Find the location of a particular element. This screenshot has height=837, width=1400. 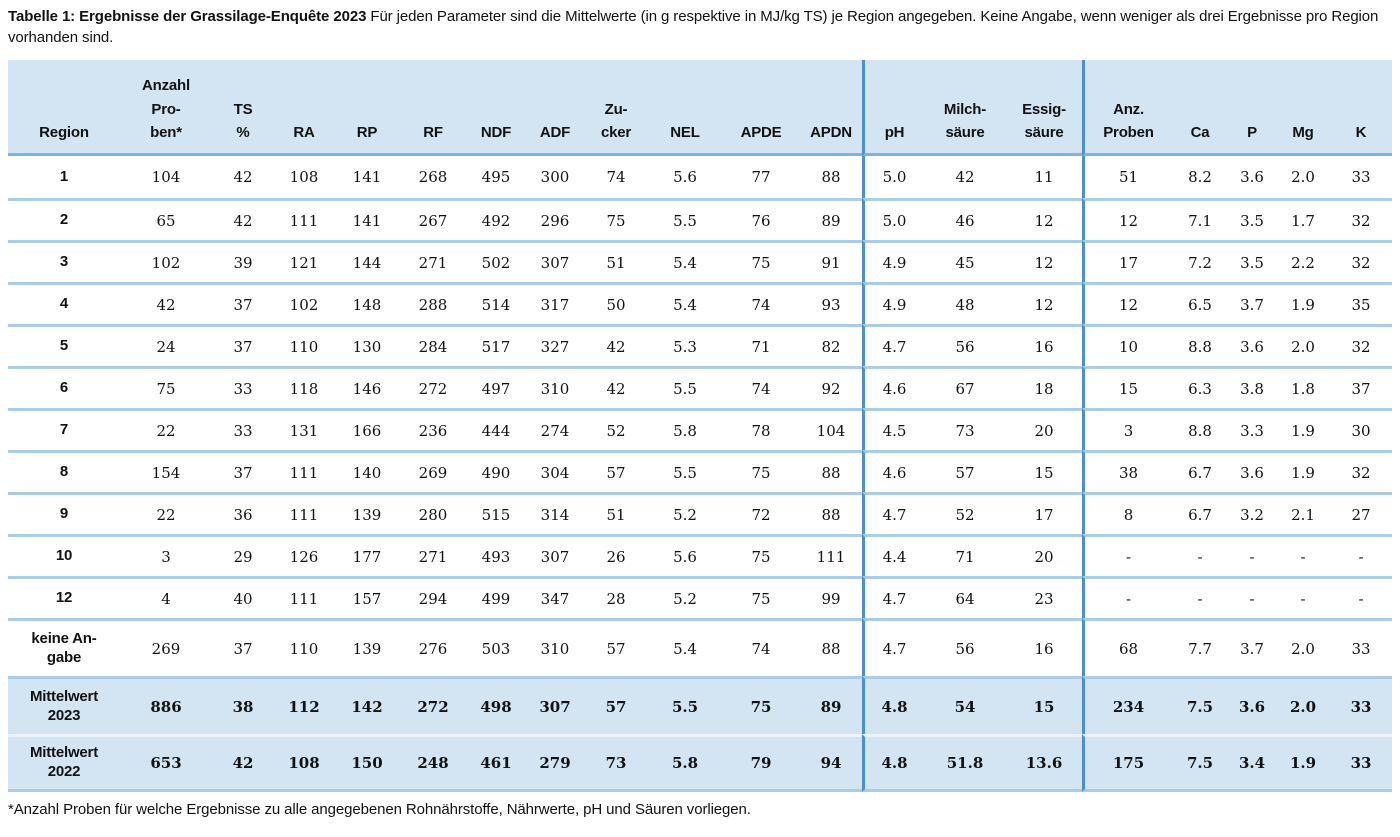

cell-ts_pct: 42 is located at coordinates (243, 763).